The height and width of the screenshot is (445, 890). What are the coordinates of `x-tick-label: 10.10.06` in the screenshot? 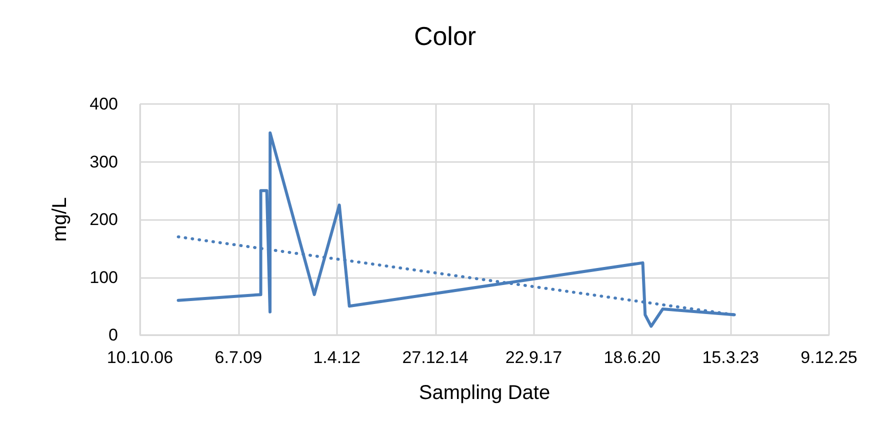 It's located at (140, 357).